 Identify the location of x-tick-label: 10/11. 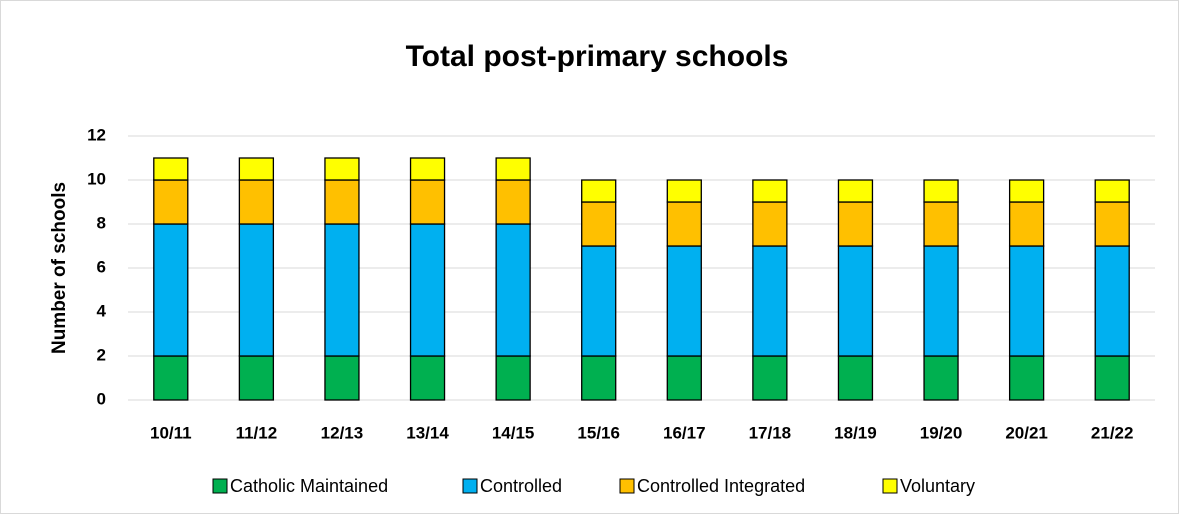
(171, 432).